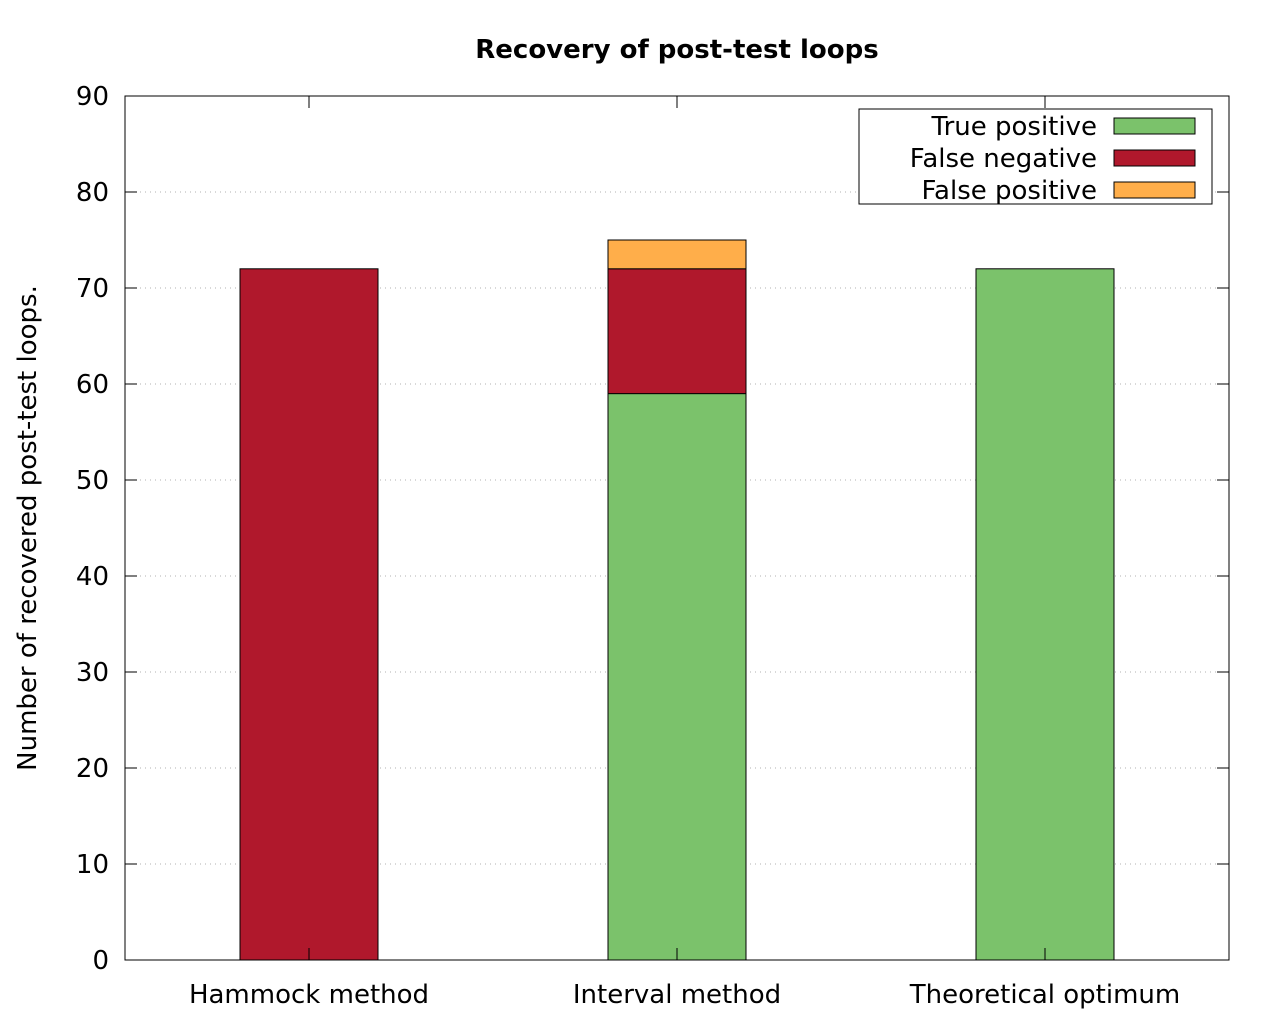 This screenshot has width=1280, height=1024. I want to click on legend-label: False positive, so click(1009, 191).